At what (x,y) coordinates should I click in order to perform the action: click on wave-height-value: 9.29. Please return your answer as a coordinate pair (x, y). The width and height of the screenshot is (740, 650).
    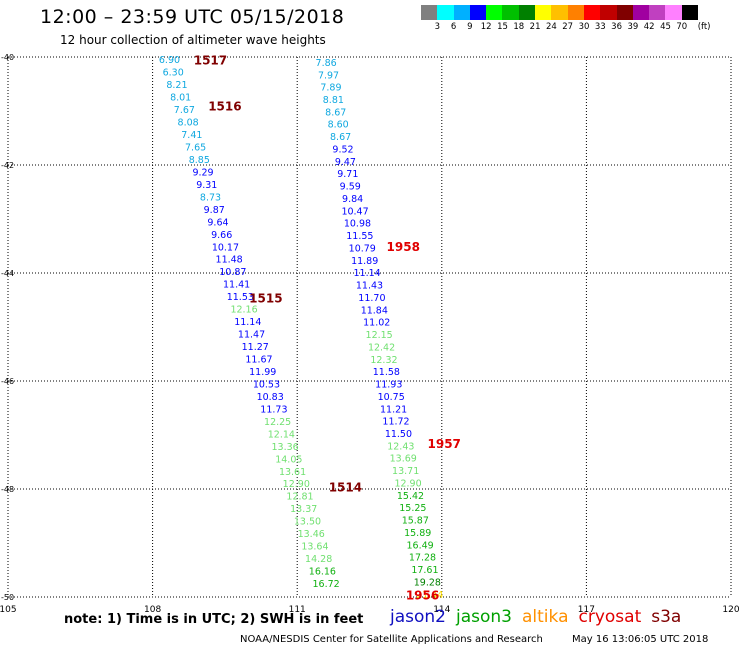
    Looking at the image, I should click on (202, 172).